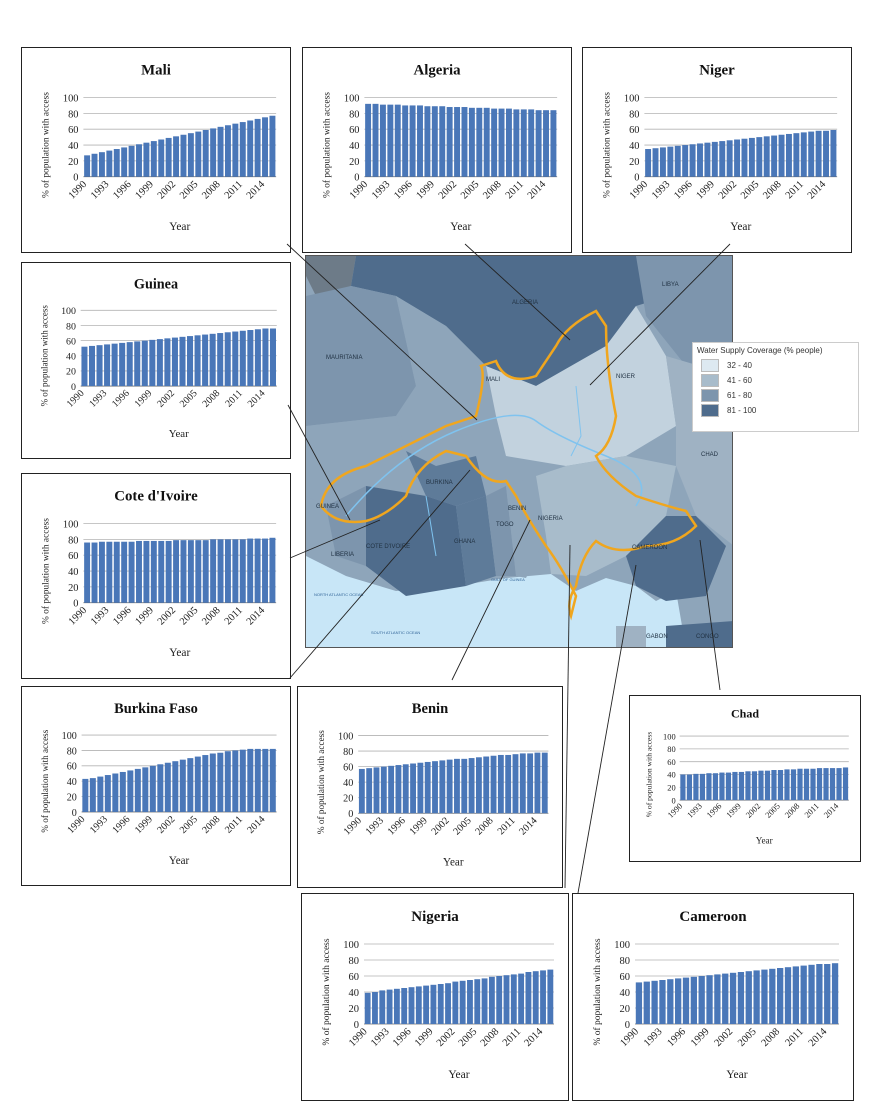  Describe the element at coordinates (327, 507) in the screenshot. I see `map-label-guinea: GUINEA` at that location.